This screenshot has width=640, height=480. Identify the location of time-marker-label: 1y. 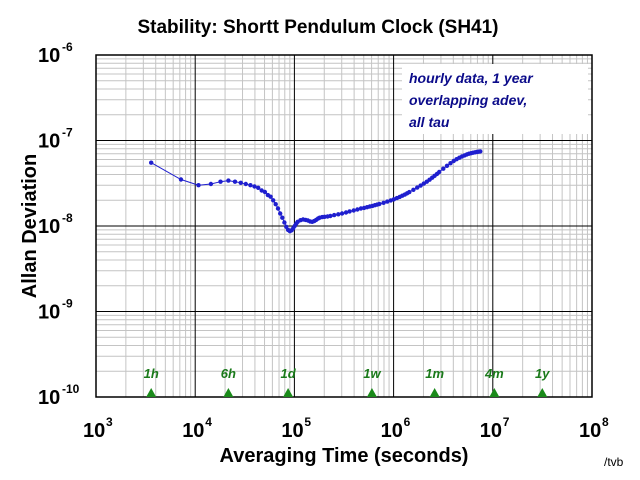
(542, 373).